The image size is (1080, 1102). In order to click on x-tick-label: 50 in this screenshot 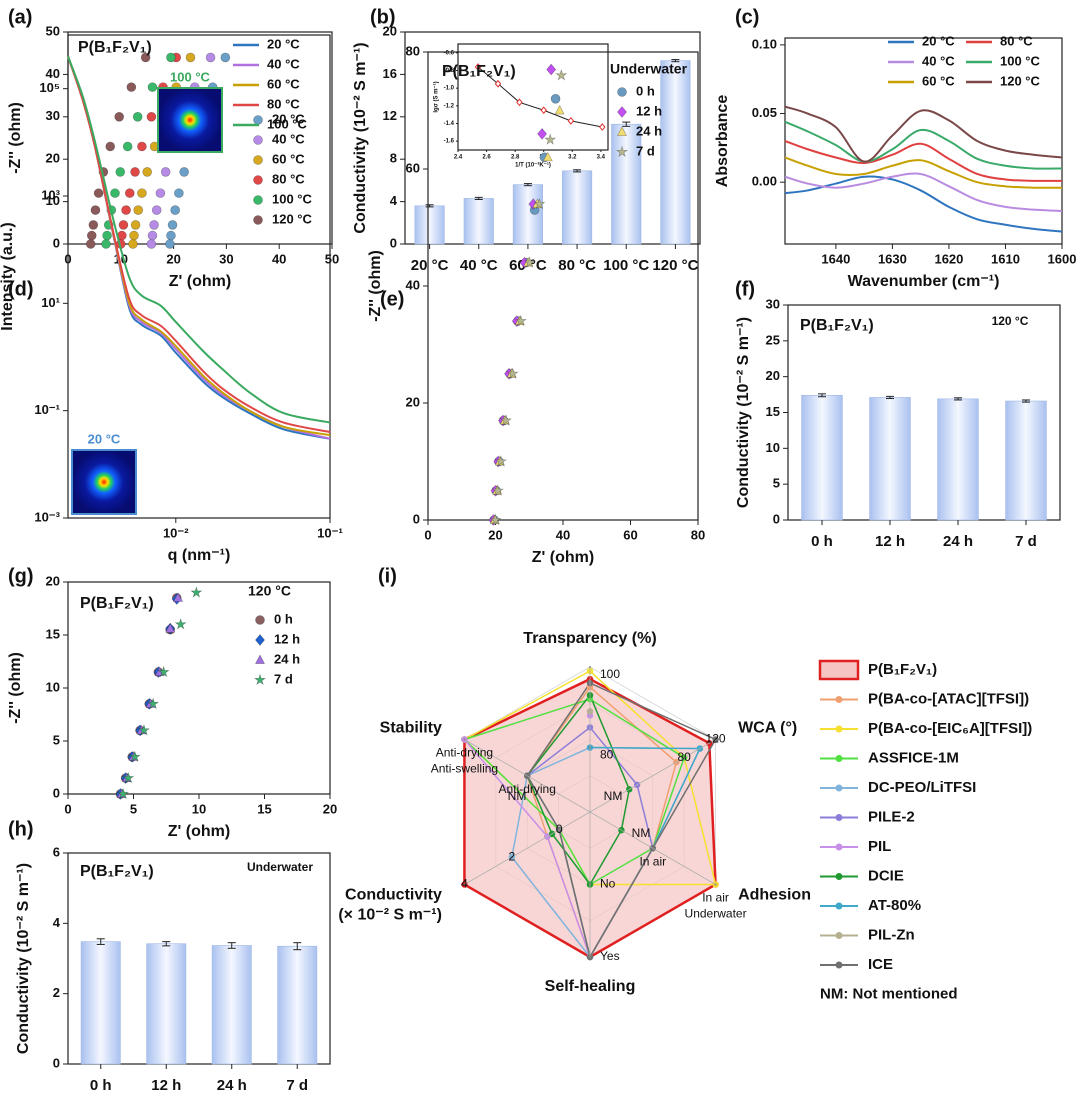, I will do `click(332, 258)`.